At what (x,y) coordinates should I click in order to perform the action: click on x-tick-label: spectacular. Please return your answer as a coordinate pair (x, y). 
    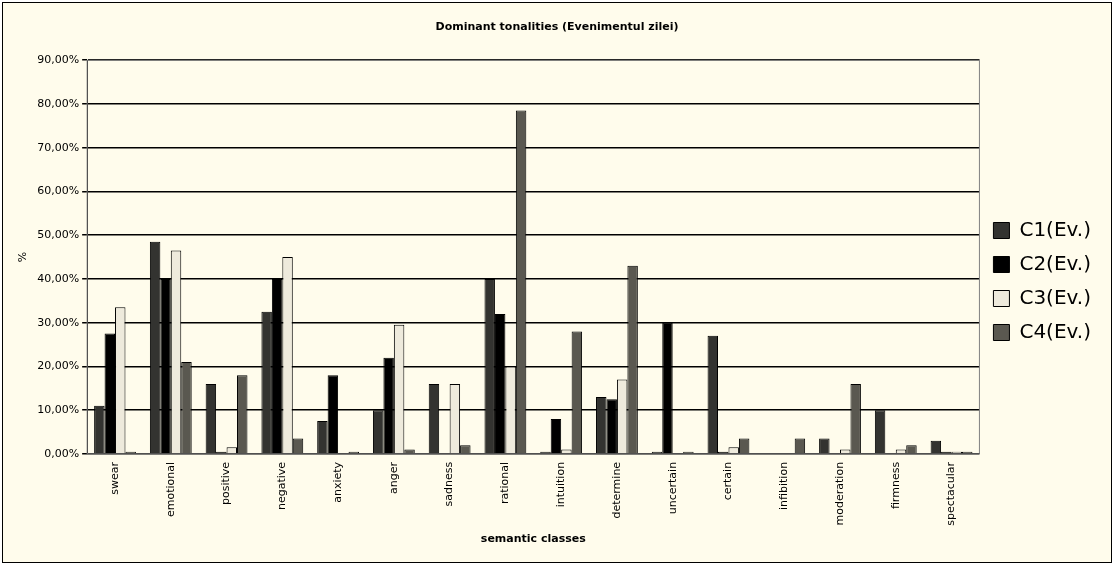
    Looking at the image, I should click on (951, 493).